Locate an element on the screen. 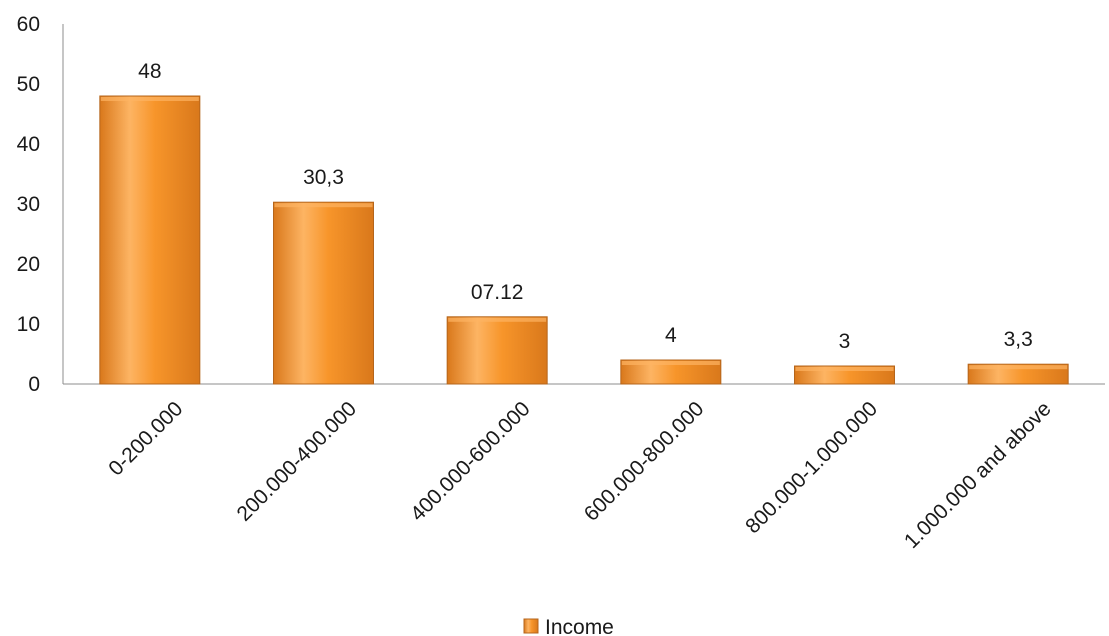 Image resolution: width=1109 pixels, height=636 pixels. data-label: 3,3 is located at coordinates (1018, 339).